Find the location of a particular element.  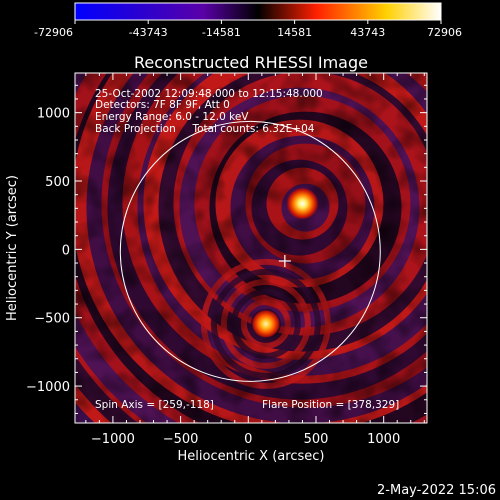

colorbar-ticks is located at coordinates (258, 22).